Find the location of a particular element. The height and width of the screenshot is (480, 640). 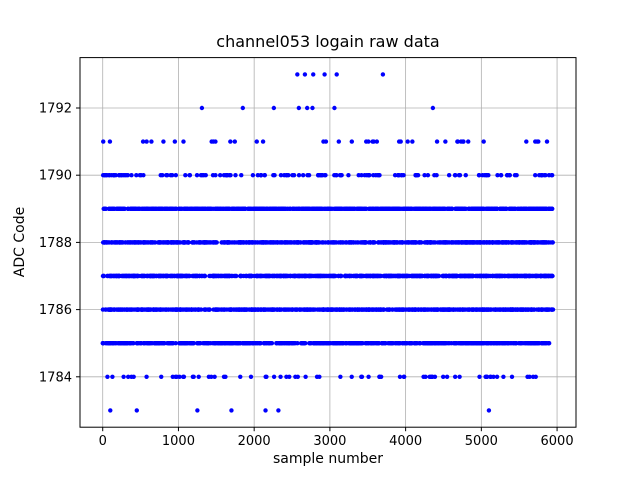

chart-title: channel053 logain raw data is located at coordinates (327, 41).